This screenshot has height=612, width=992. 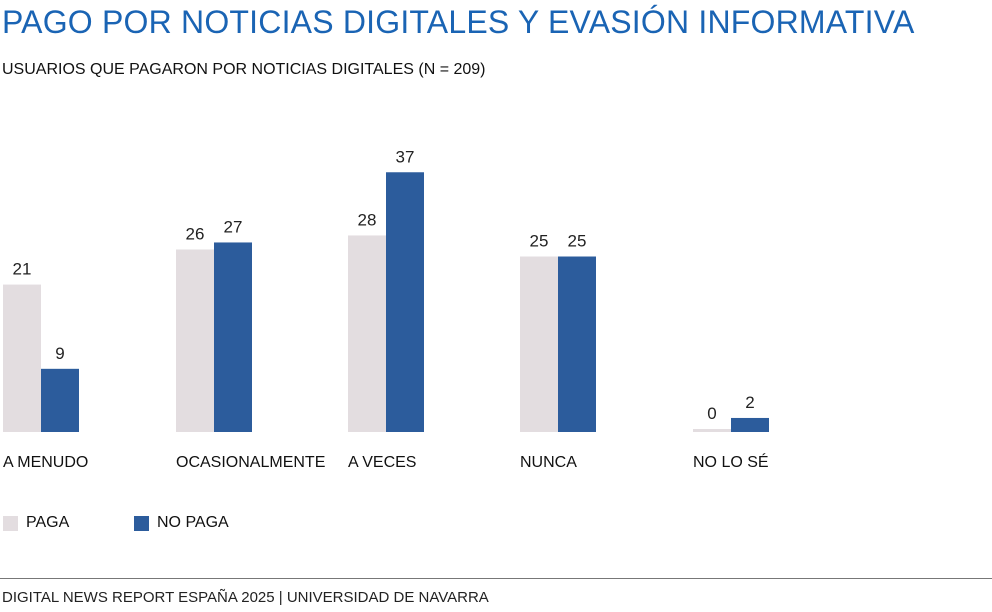 What do you see at coordinates (233, 226) in the screenshot?
I see `data-label-no-paga-ocasionalmente: 27` at bounding box center [233, 226].